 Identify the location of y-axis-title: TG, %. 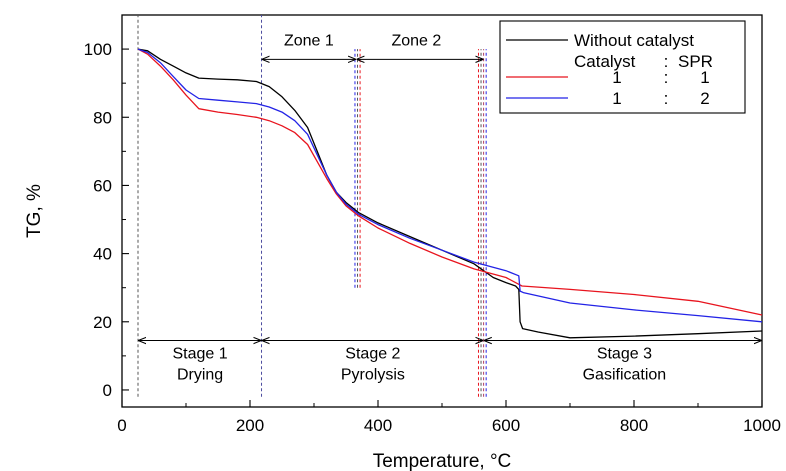
(34, 211).